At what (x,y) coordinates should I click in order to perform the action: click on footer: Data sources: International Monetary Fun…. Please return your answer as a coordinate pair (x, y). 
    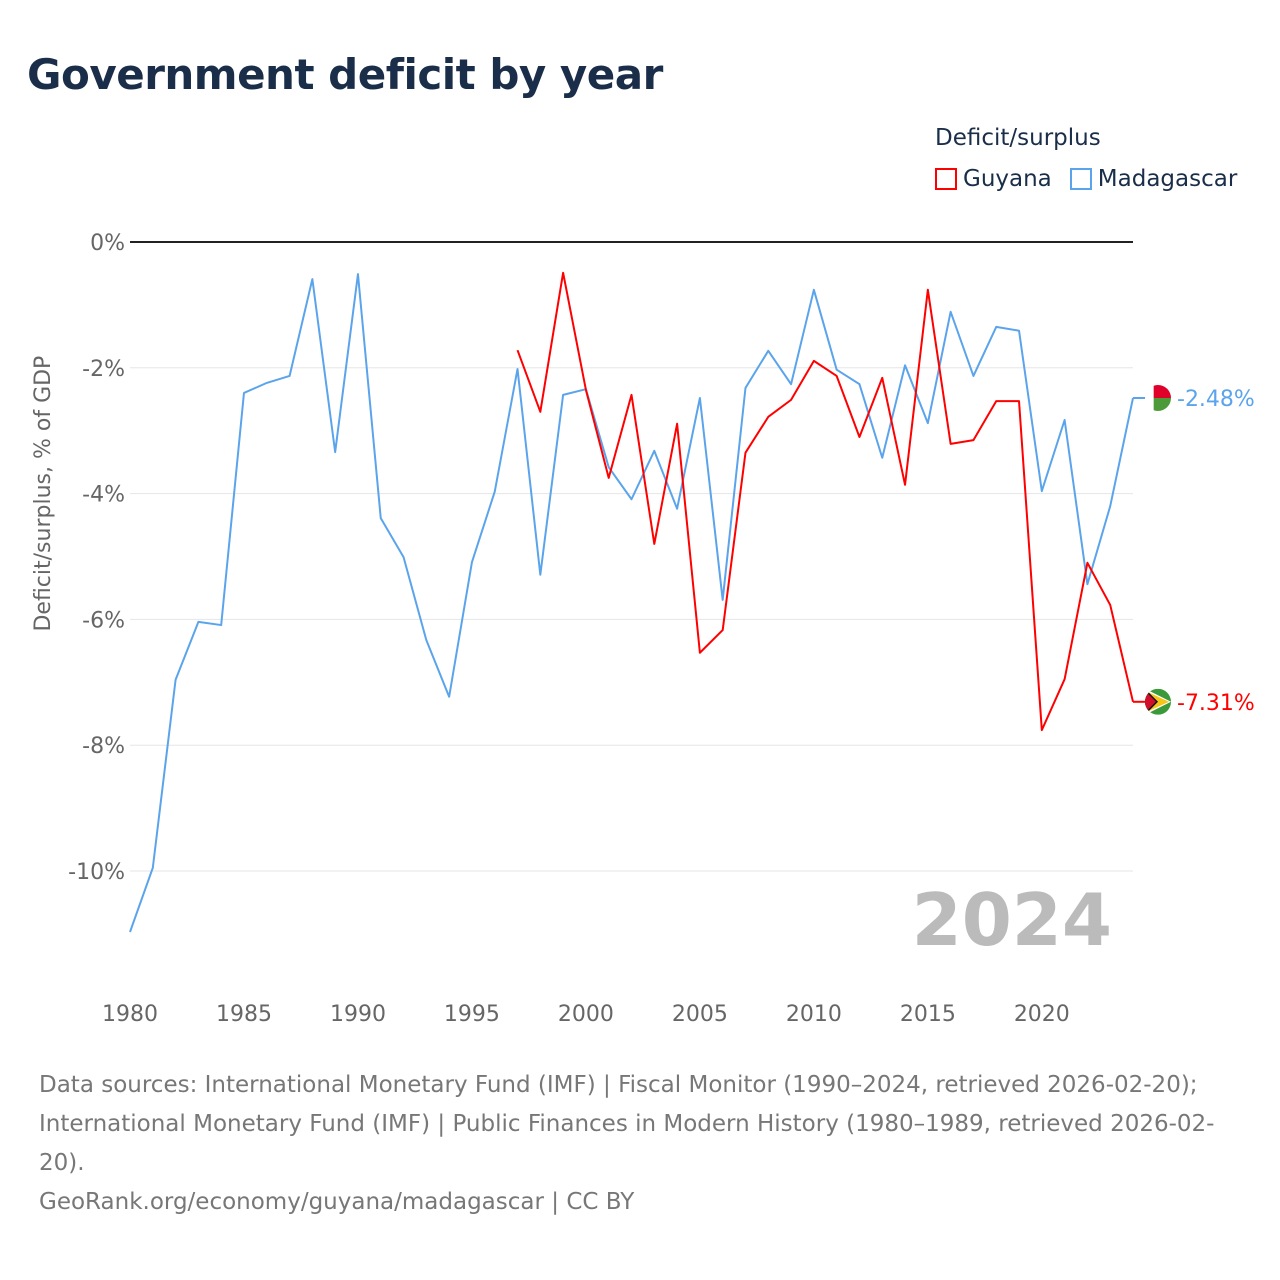
    Looking at the image, I should click on (639, 1144).